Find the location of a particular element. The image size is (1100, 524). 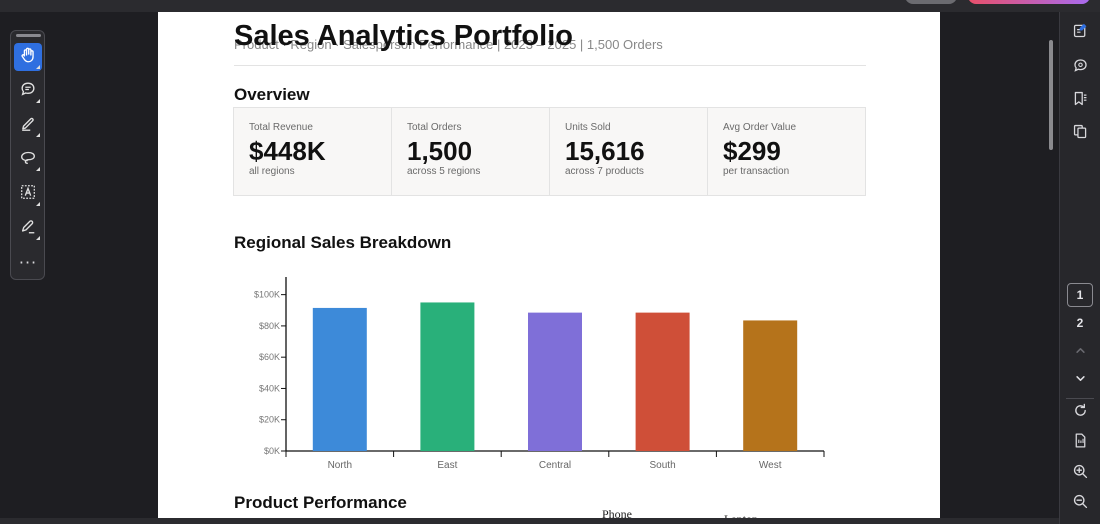

previous-page-button is located at coordinates (1080, 353).